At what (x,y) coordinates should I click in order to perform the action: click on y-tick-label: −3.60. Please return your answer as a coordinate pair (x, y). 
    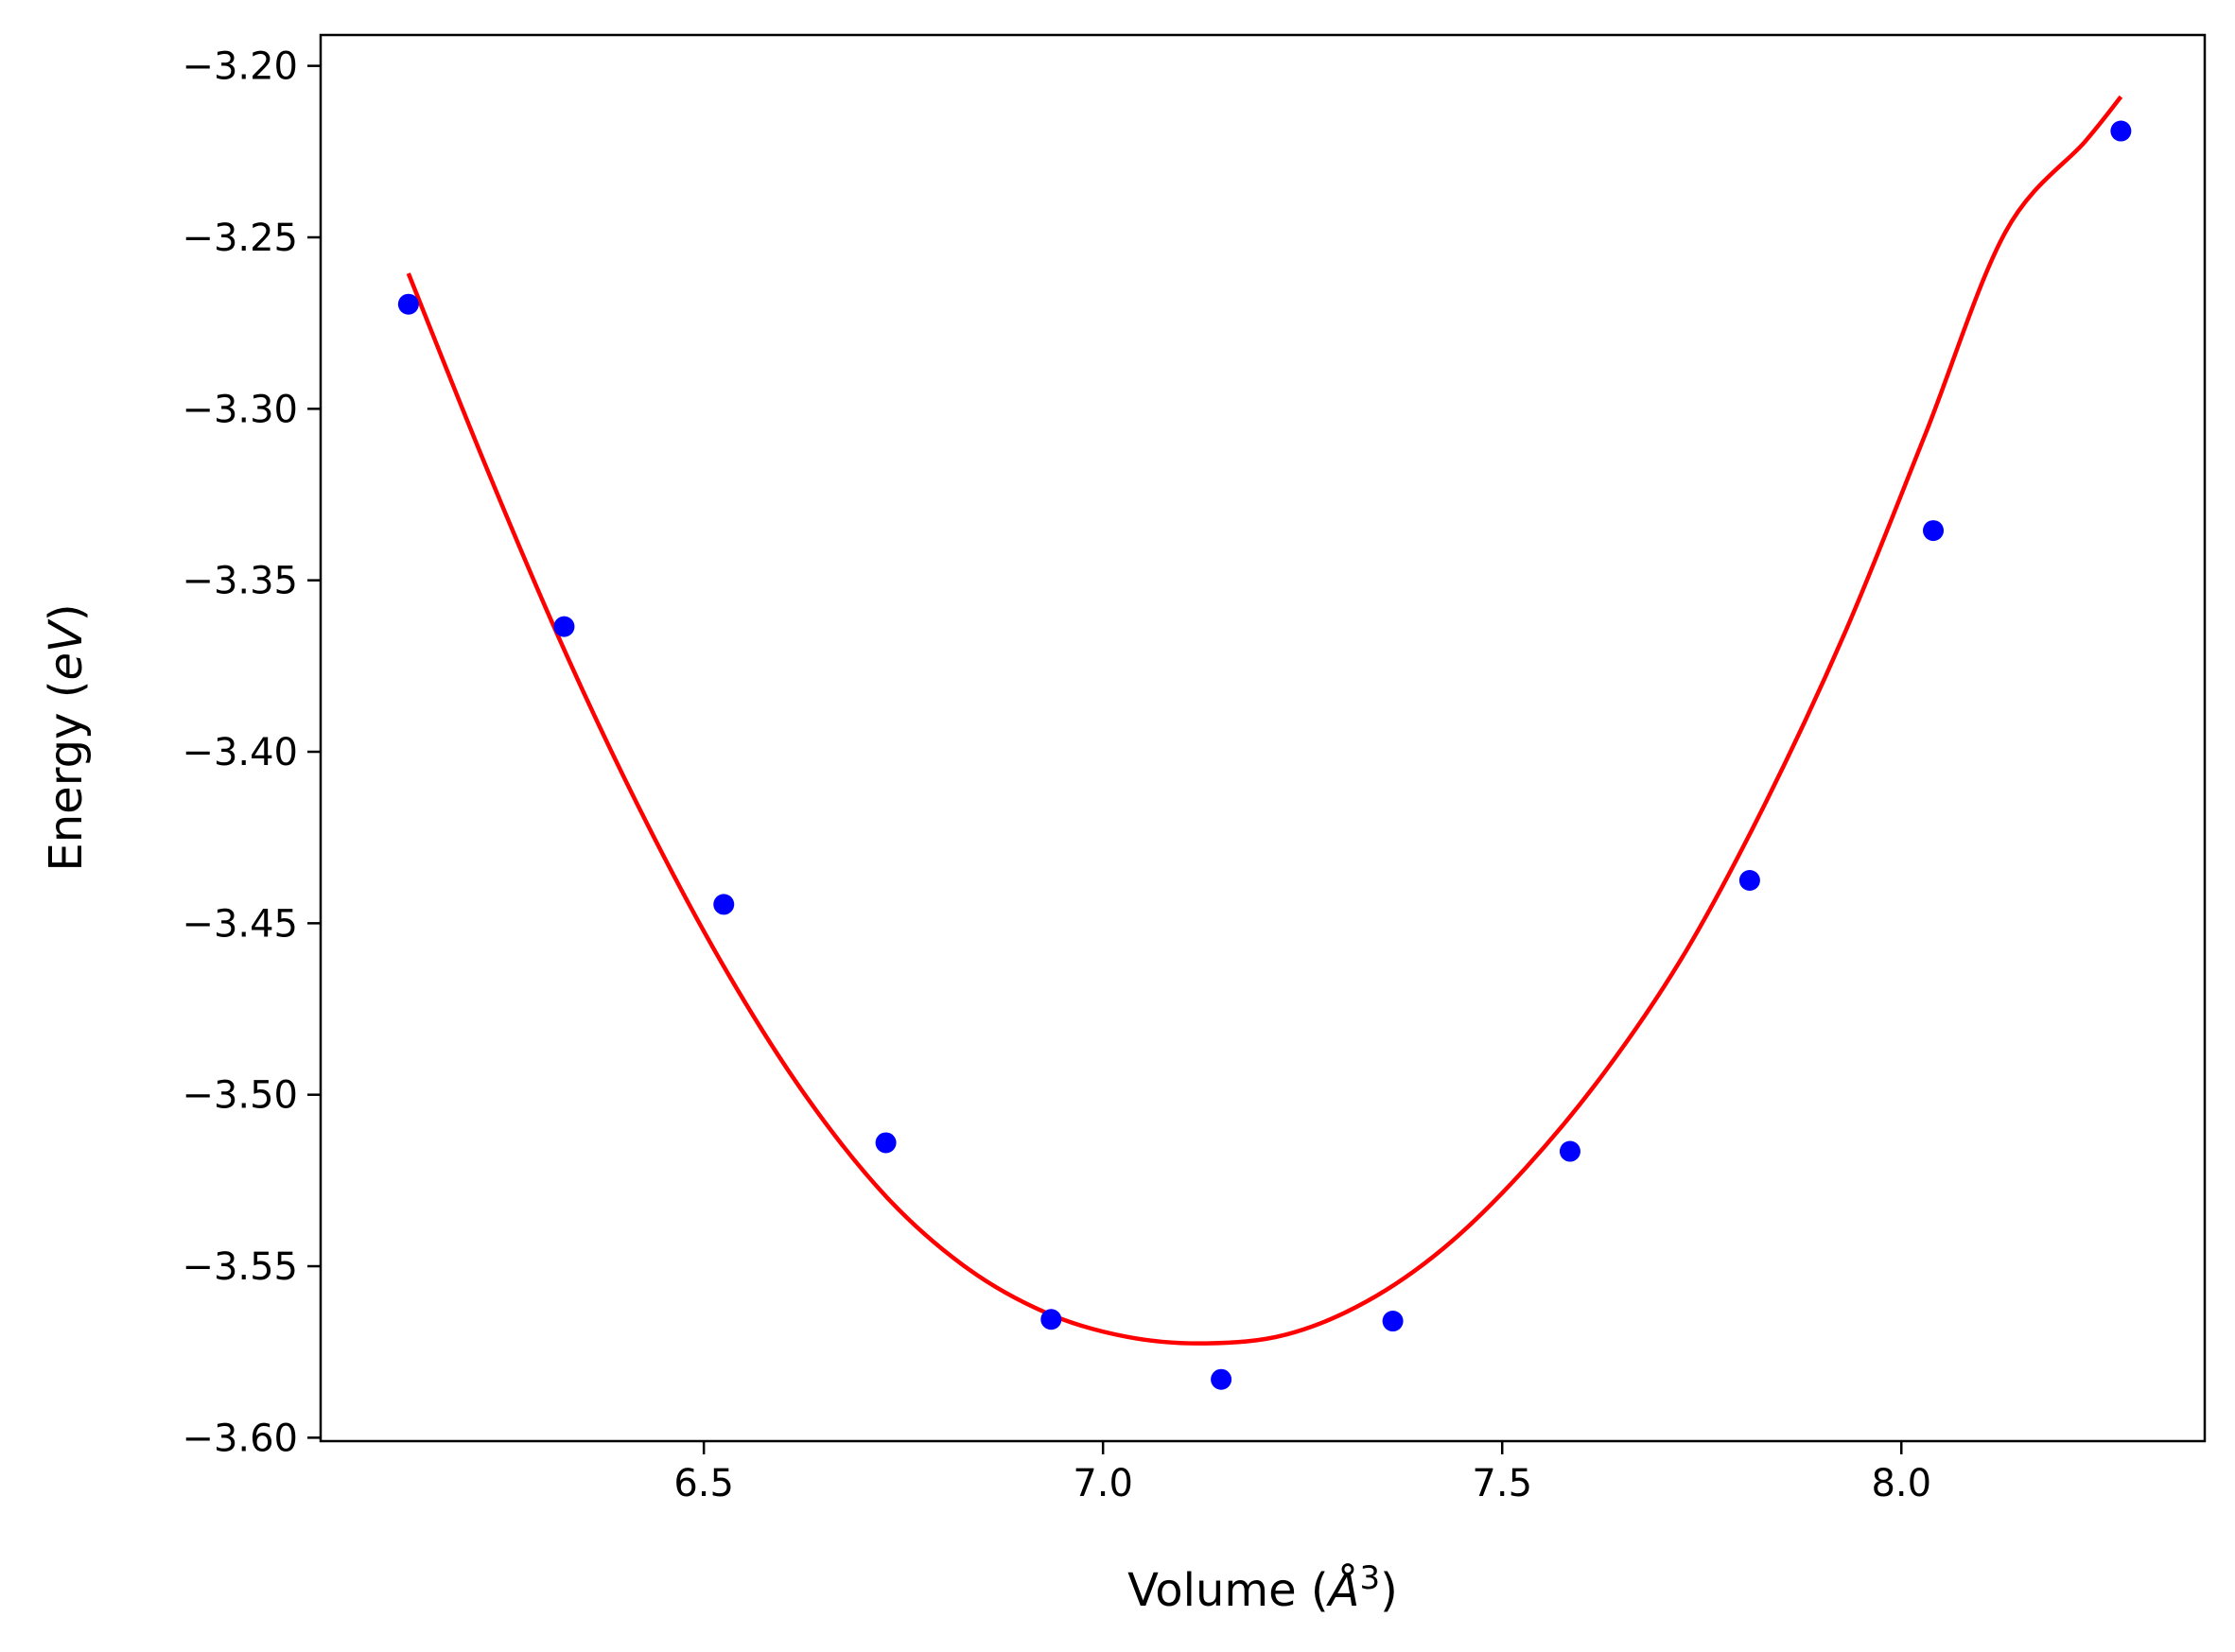
    Looking at the image, I should click on (240, 1438).